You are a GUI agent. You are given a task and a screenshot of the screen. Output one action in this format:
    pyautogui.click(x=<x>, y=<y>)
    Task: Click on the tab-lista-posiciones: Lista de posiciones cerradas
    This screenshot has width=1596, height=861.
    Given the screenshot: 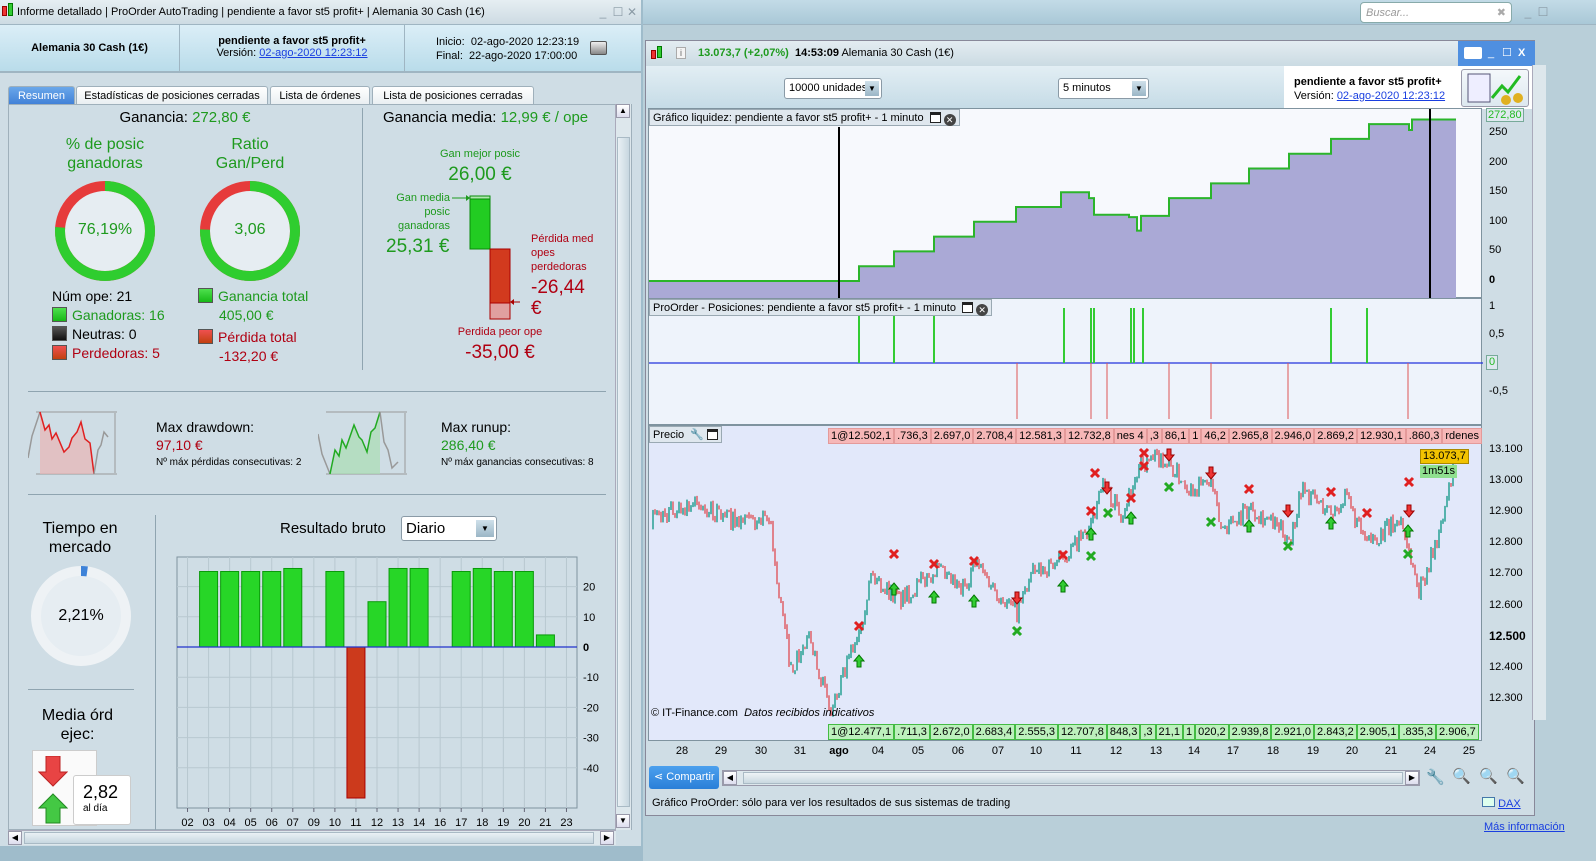 What is the action you would take?
    pyautogui.click(x=453, y=95)
    